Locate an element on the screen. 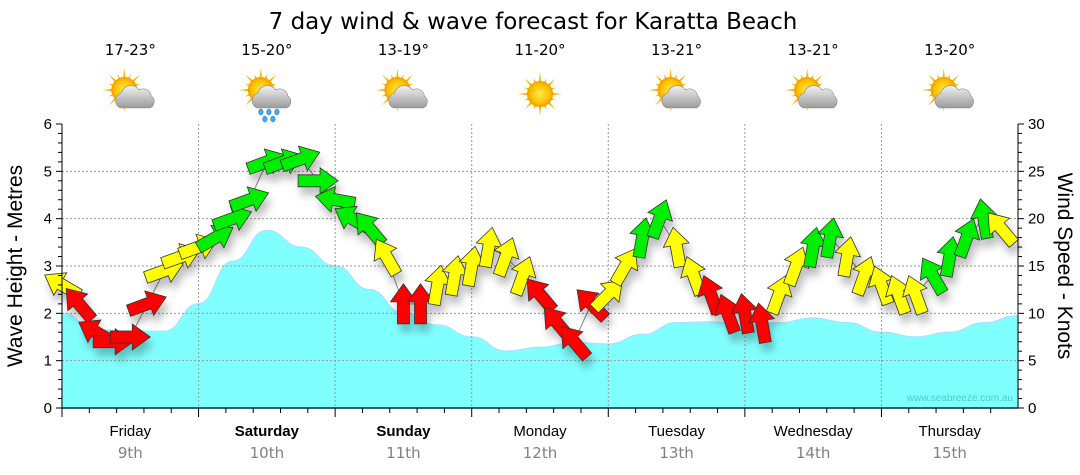 The width and height of the screenshot is (1080, 475). y-left-tick-label: 0 is located at coordinates (48, 408).